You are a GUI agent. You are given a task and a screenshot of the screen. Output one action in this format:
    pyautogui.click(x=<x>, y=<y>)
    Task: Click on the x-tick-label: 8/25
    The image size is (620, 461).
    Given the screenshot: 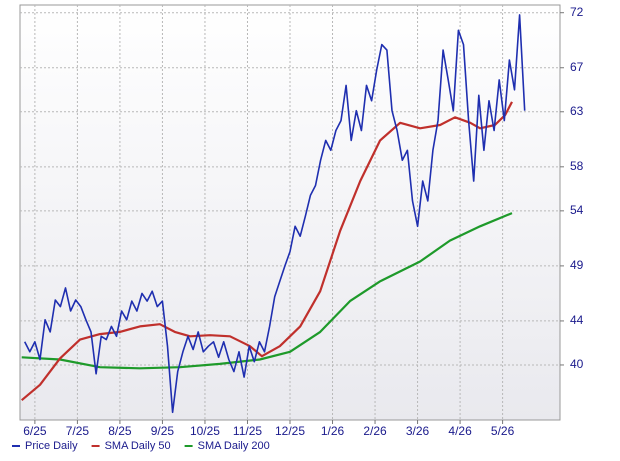 What is the action you would take?
    pyautogui.click(x=120, y=431)
    